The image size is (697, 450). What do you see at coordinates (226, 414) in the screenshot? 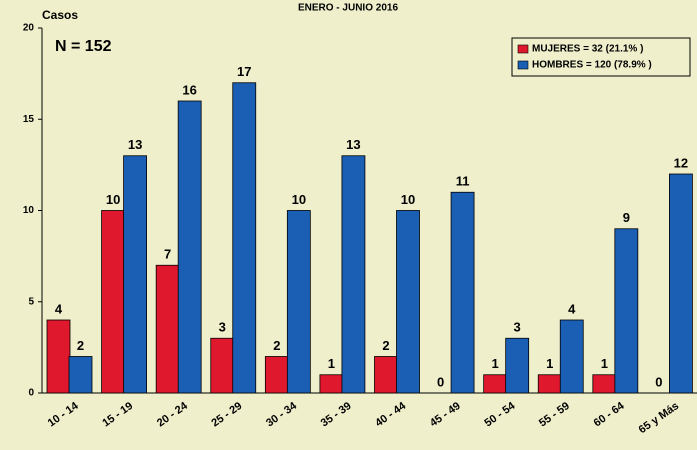
I see `x-tick-label: 25 - 29` at bounding box center [226, 414].